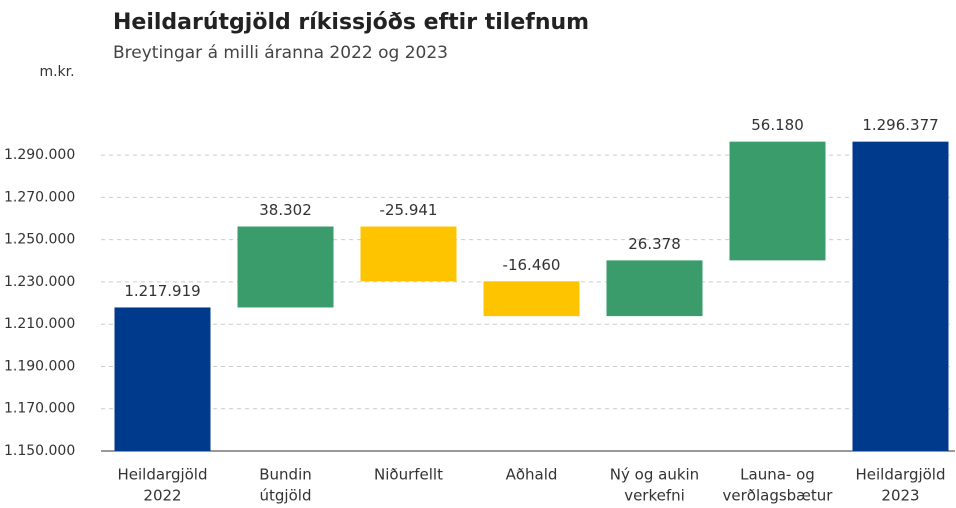 This screenshot has width=956, height=508. Describe the element at coordinates (56, 72) in the screenshot. I see `y-axis-label: m.kr.` at that location.